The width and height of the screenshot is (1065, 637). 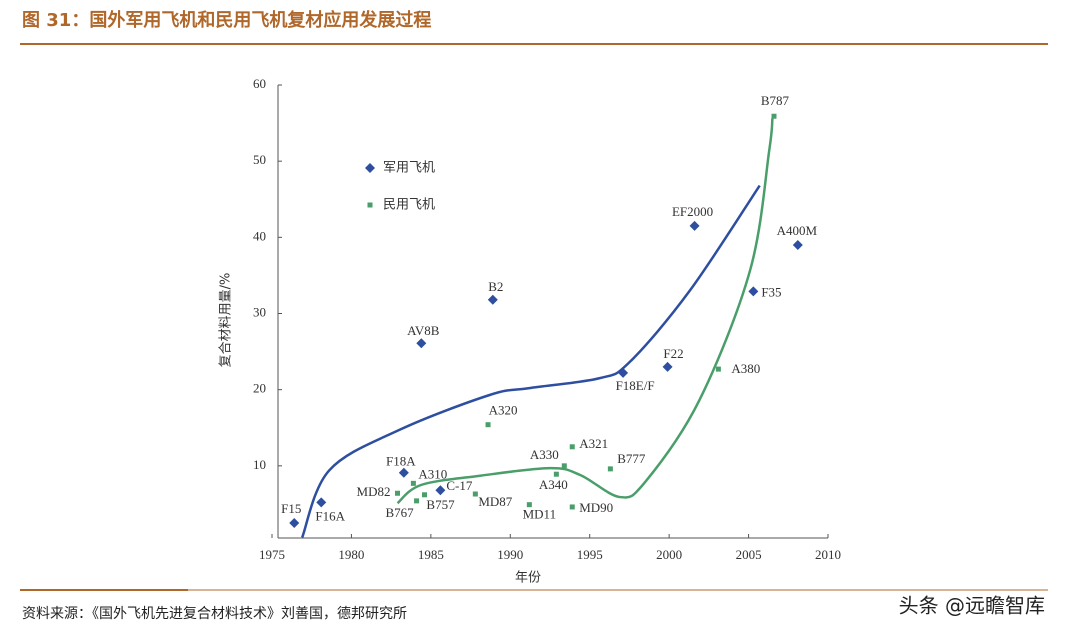 What do you see at coordinates (590, 554) in the screenshot?
I see `x-tick-label: 1995` at bounding box center [590, 554].